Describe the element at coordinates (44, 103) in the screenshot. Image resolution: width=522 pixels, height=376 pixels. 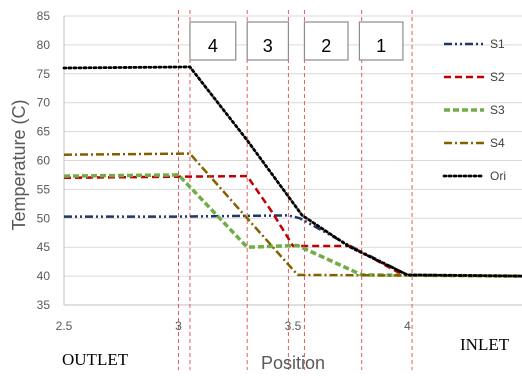
I see `y-tick-label: 70` at that location.